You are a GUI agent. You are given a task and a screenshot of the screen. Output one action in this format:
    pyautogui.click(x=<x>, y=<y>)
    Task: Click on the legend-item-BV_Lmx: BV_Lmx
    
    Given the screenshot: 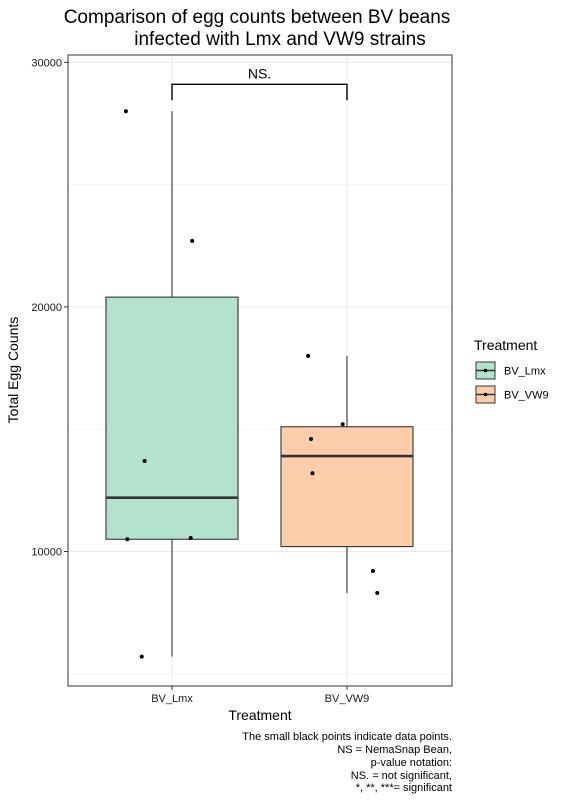 What is the action you would take?
    pyautogui.click(x=510, y=370)
    